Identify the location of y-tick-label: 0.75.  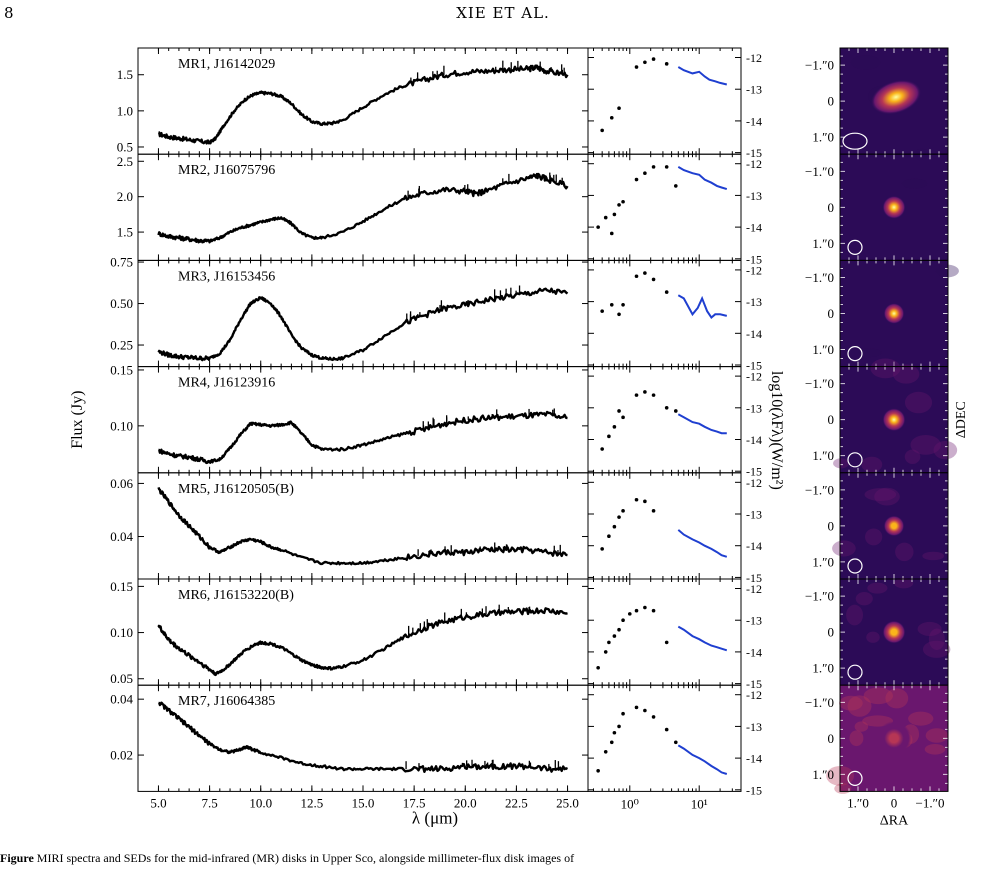
(121, 262).